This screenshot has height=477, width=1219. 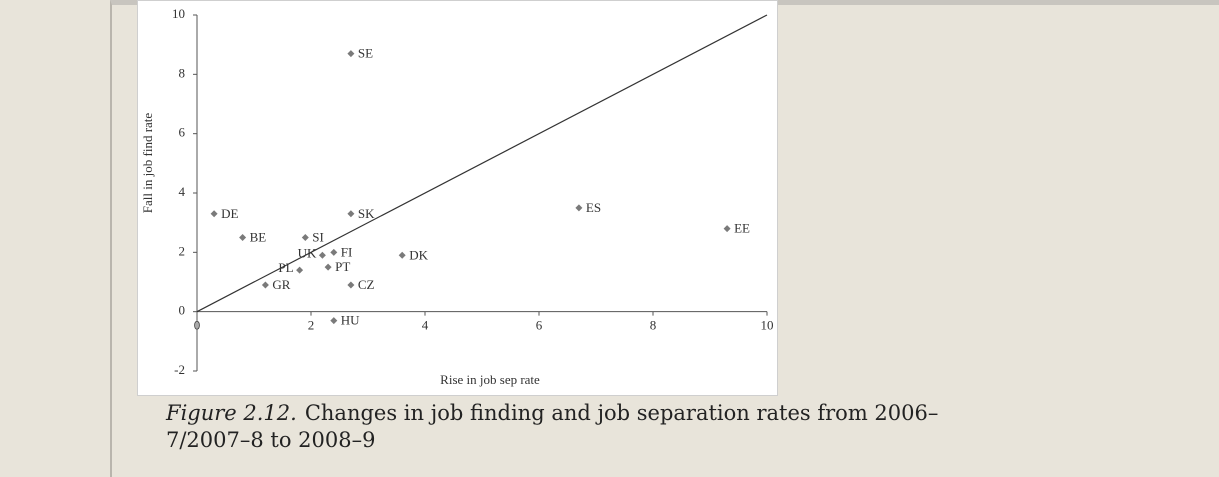 What do you see at coordinates (318, 236) in the screenshot?
I see `point-label: SI` at bounding box center [318, 236].